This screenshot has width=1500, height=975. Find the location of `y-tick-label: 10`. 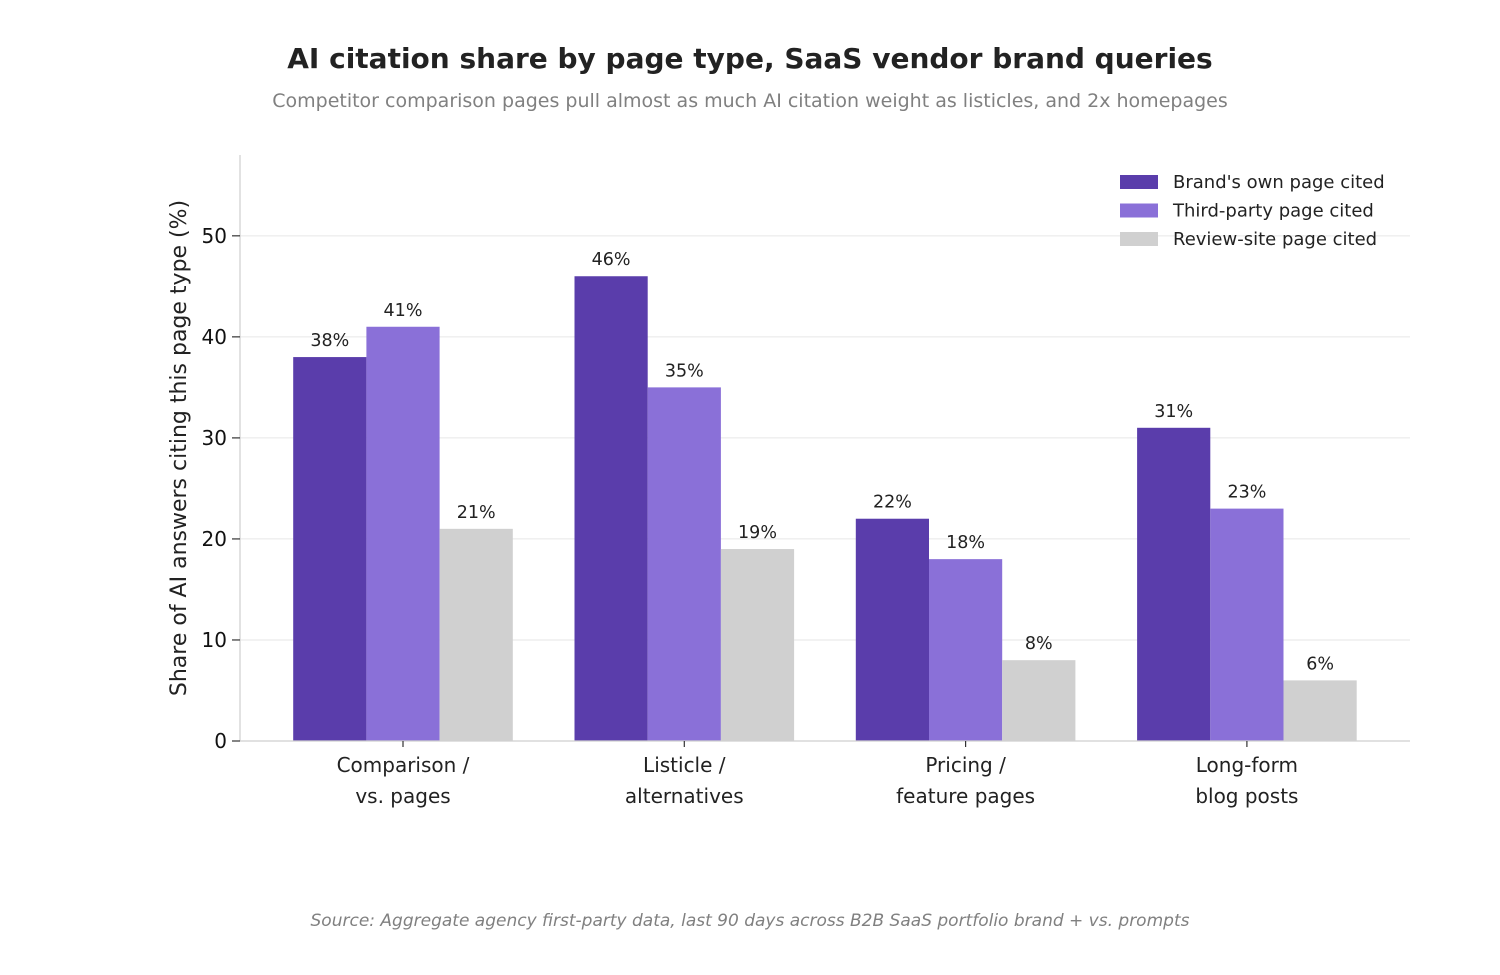

y-tick-label: 10 is located at coordinates (214, 640).